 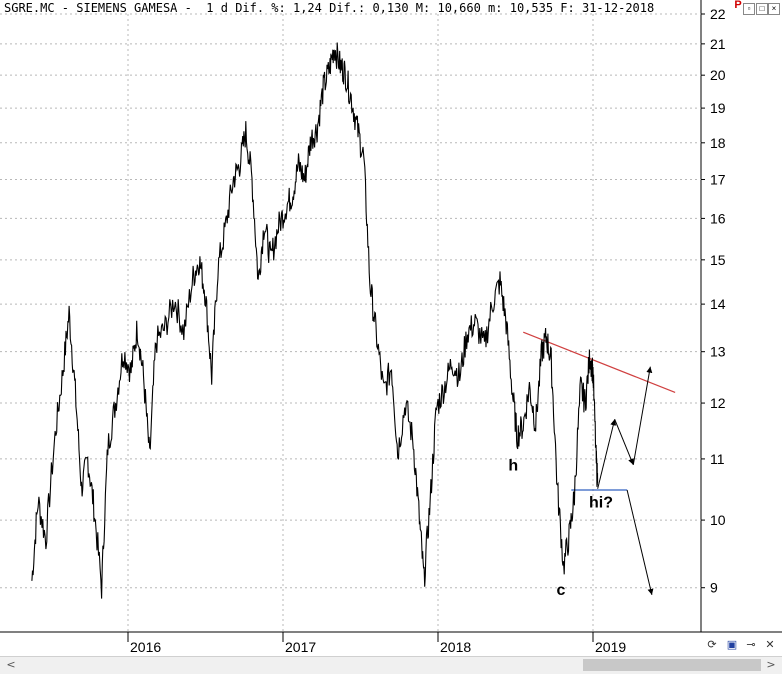 I want to click on y-tick-label: 10, so click(x=718, y=520).